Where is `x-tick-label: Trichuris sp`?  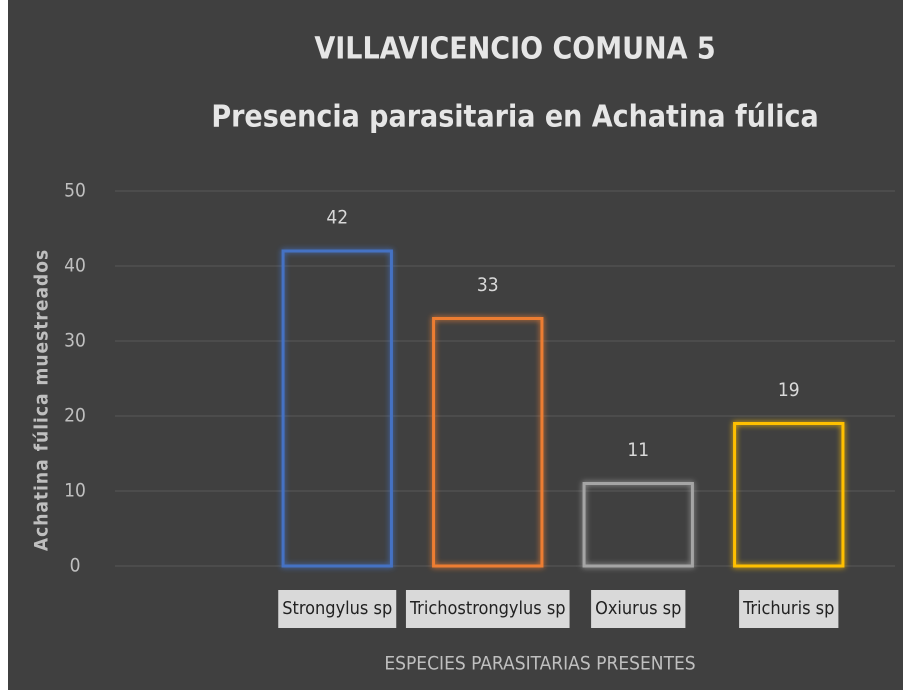 x-tick-label: Trichuris sp is located at coordinates (788, 608).